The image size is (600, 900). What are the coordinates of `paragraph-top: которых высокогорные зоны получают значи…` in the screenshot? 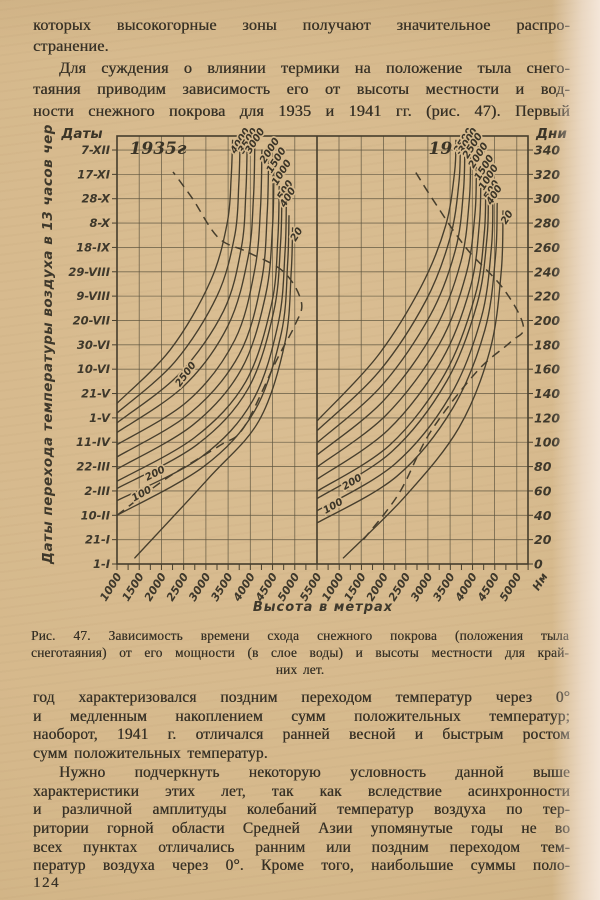 It's located at (301, 68).